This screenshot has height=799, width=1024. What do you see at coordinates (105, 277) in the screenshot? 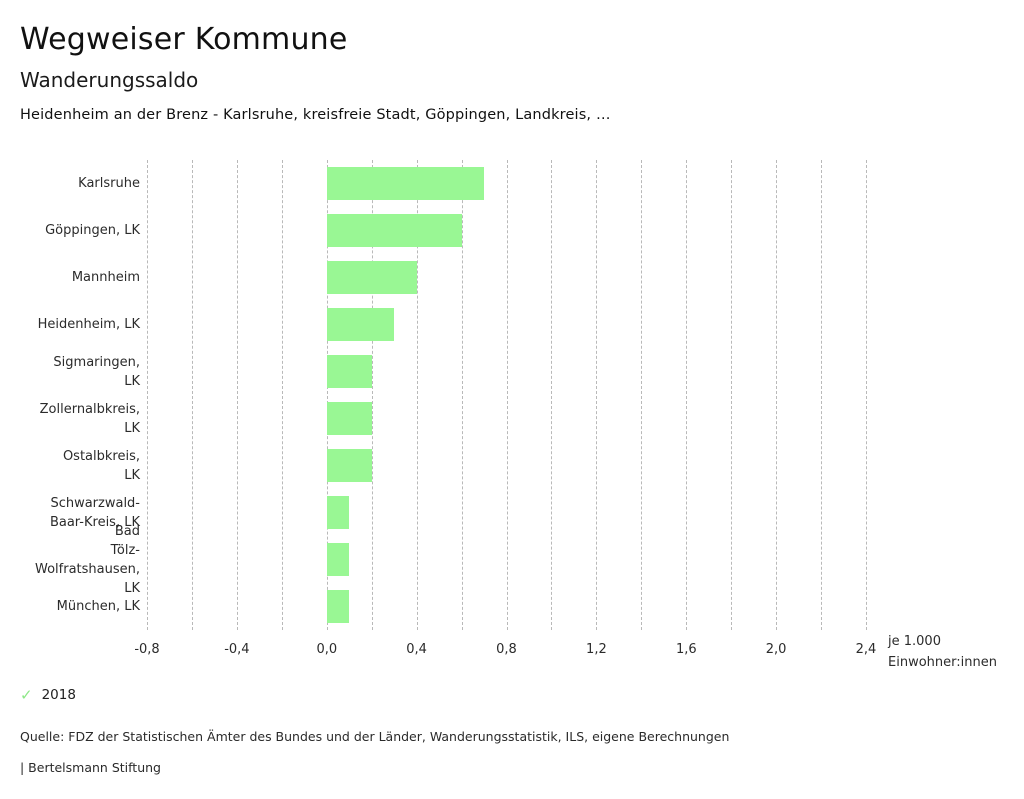
I see `y-axis-tick-label: Mannheim` at bounding box center [105, 277].